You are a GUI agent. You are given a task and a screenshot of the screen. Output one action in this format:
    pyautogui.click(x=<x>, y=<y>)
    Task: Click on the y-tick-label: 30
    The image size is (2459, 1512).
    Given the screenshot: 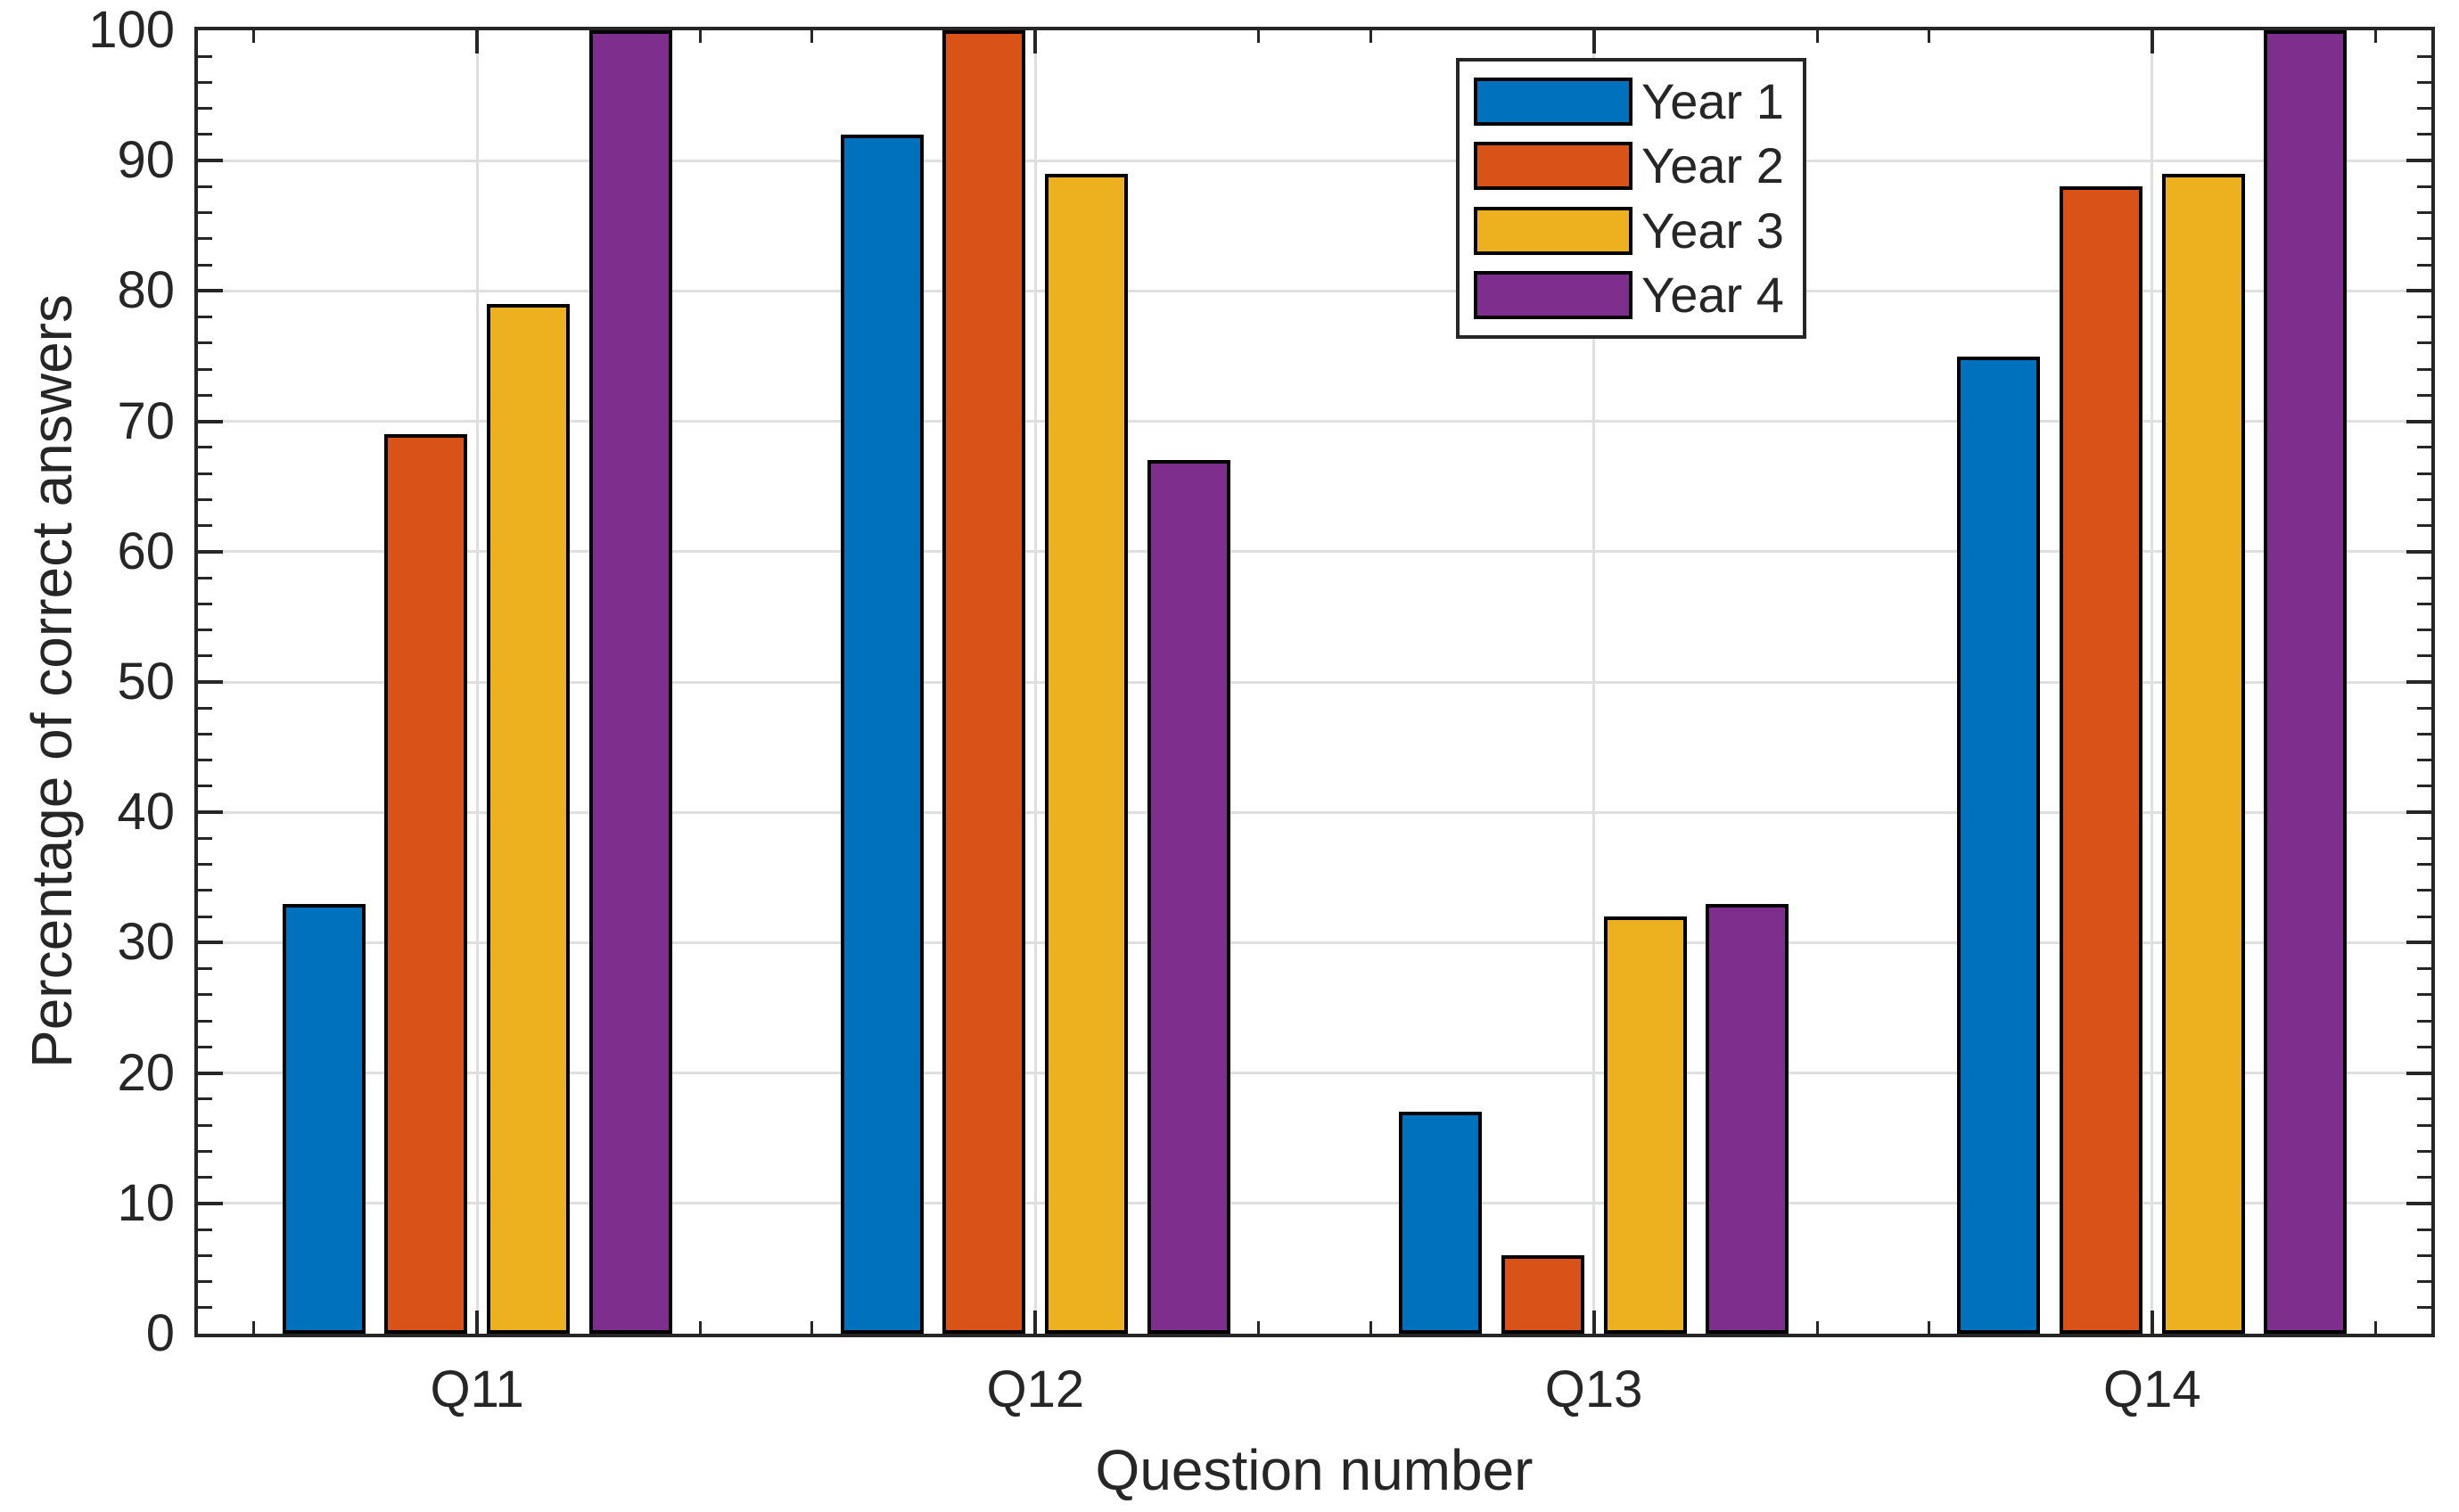 What is the action you would take?
    pyautogui.click(x=146, y=942)
    